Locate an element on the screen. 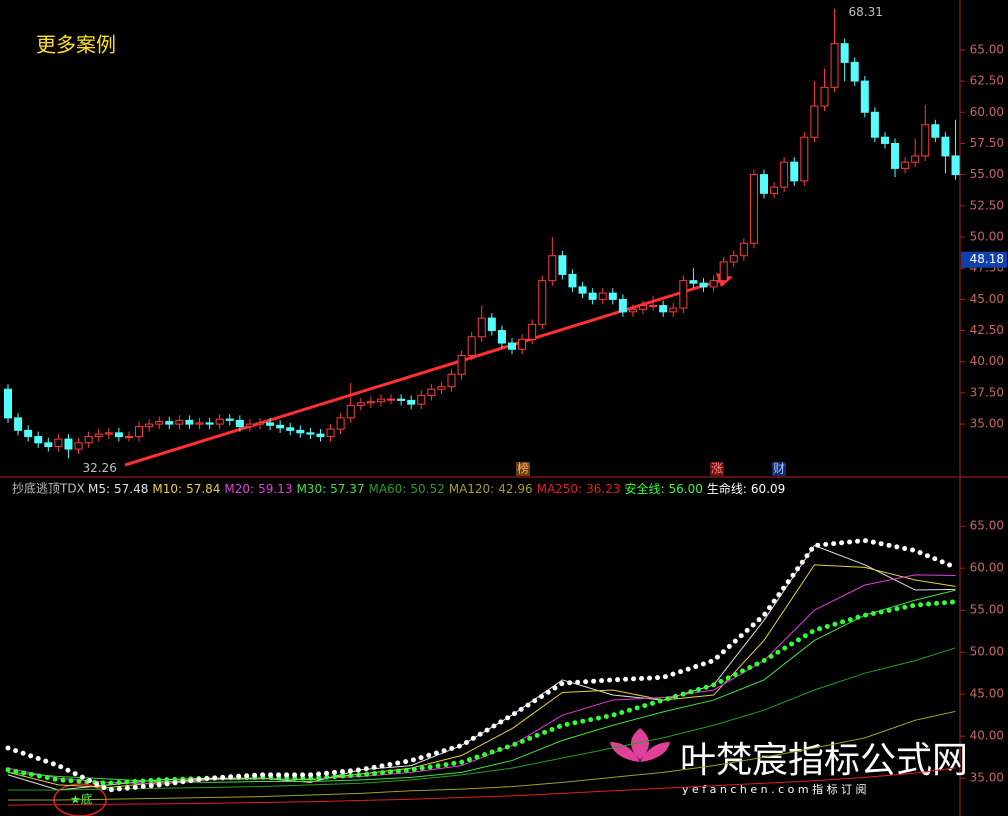  legend-name: M20: is located at coordinates (239, 489).